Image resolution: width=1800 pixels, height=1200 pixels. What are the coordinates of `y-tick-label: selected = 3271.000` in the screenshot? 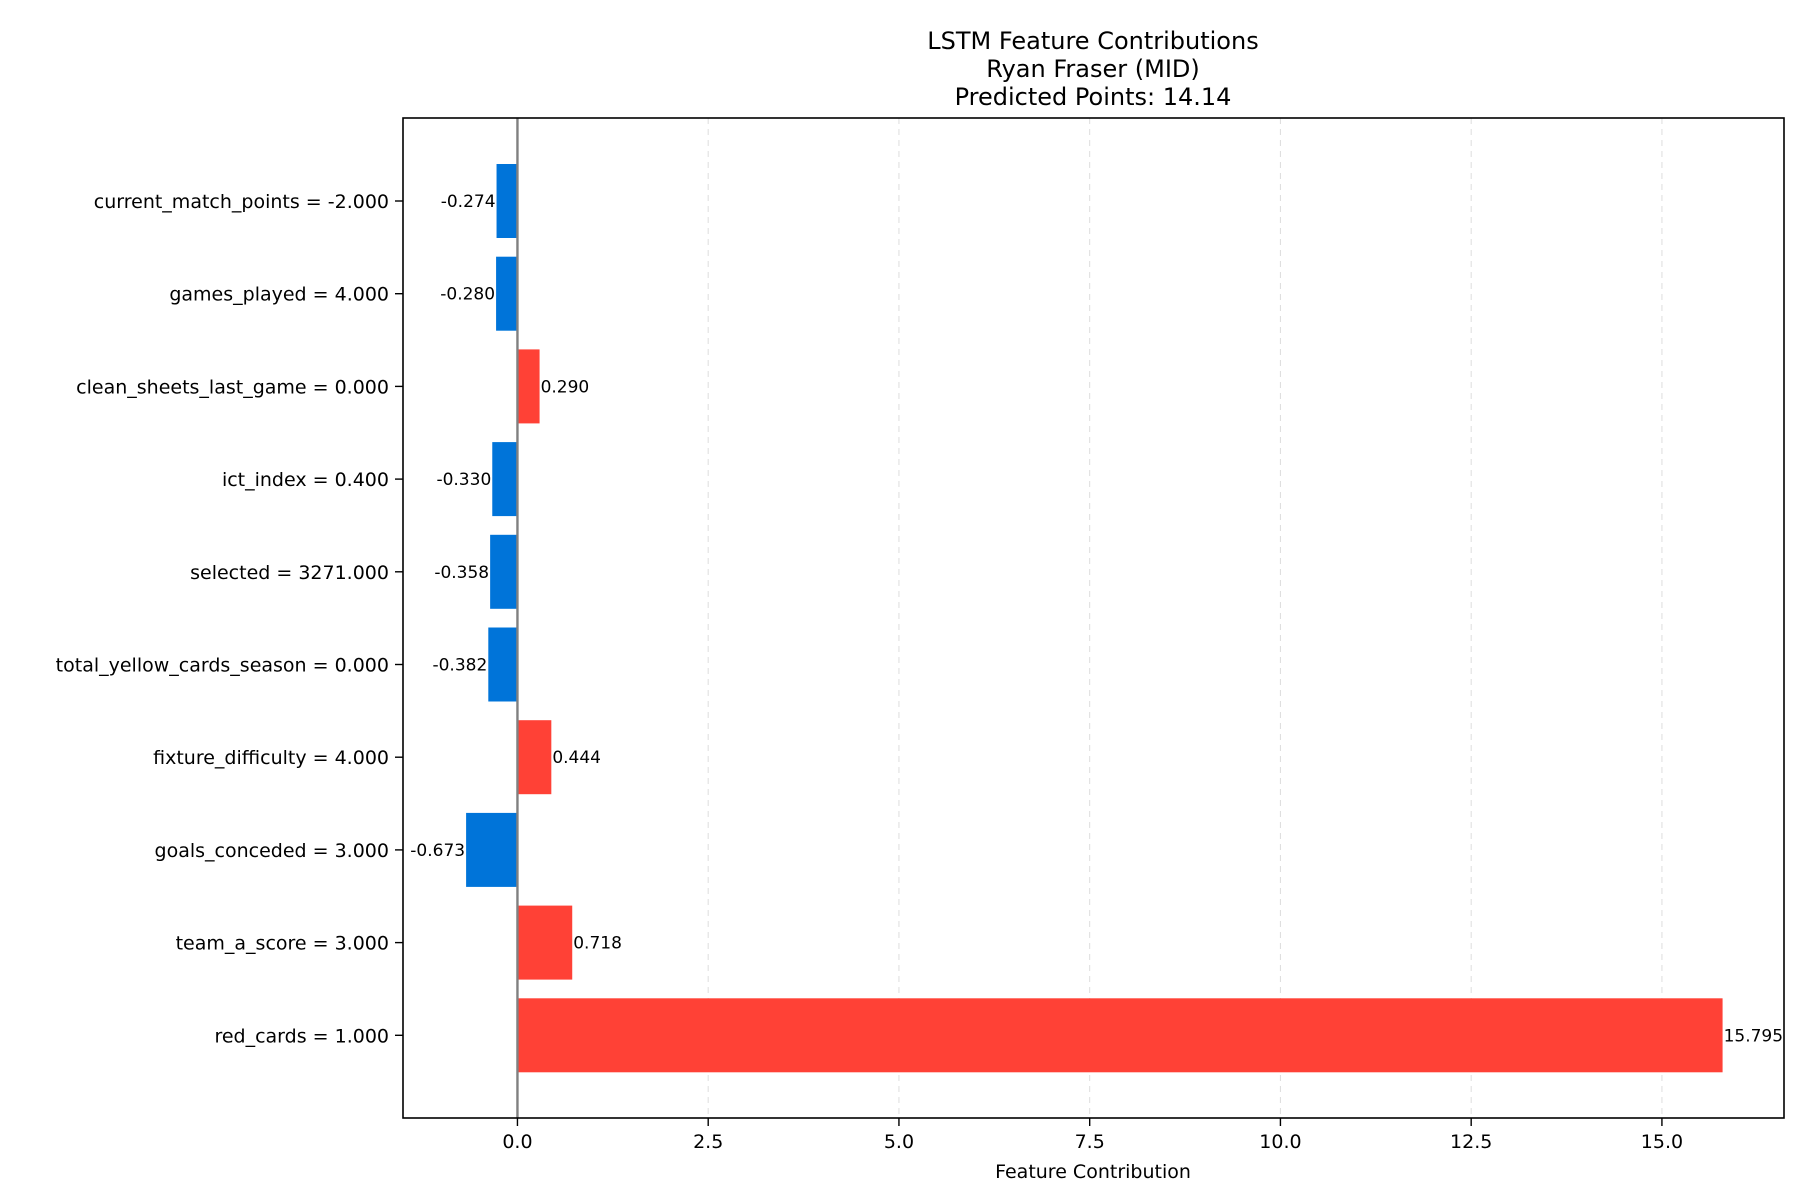 It's located at (289, 573).